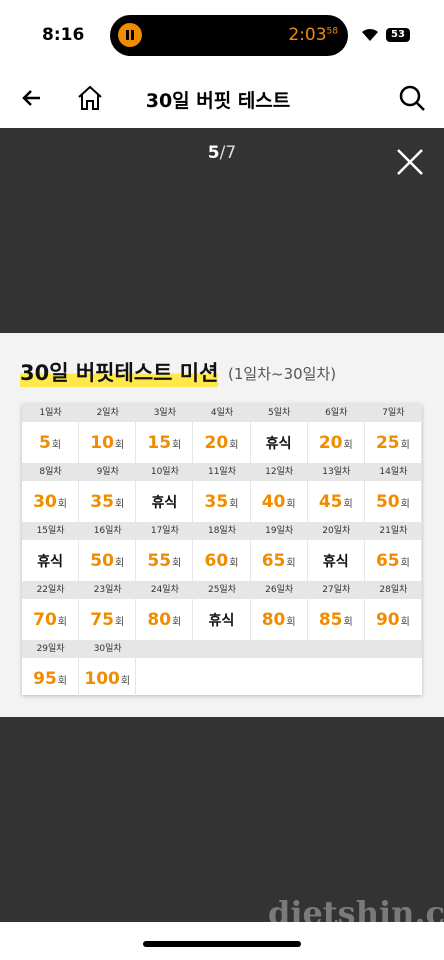 This screenshot has width=444, height=960. What do you see at coordinates (45, 443) in the screenshot?
I see `rep-count: 5` at bounding box center [45, 443].